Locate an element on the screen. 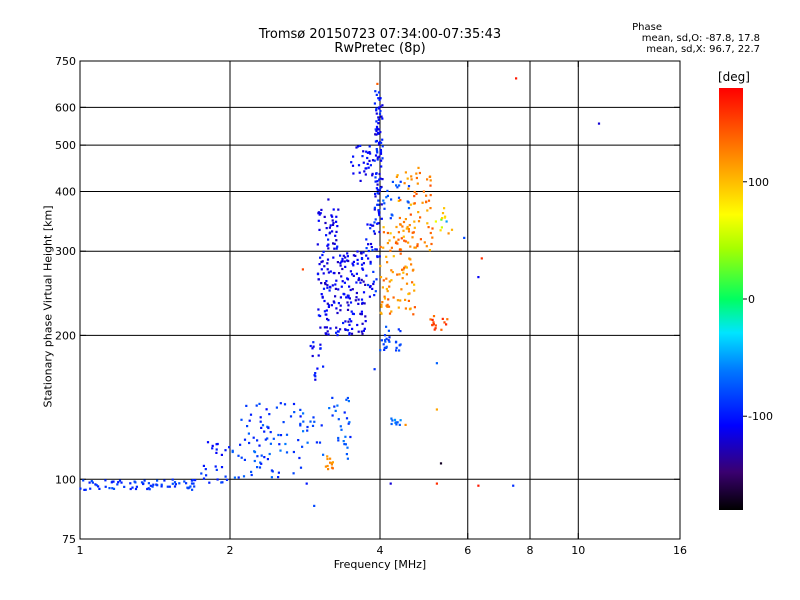 This screenshot has height=600, width=800. chart-subtitle: RwPretec (8p) is located at coordinates (380, 48).